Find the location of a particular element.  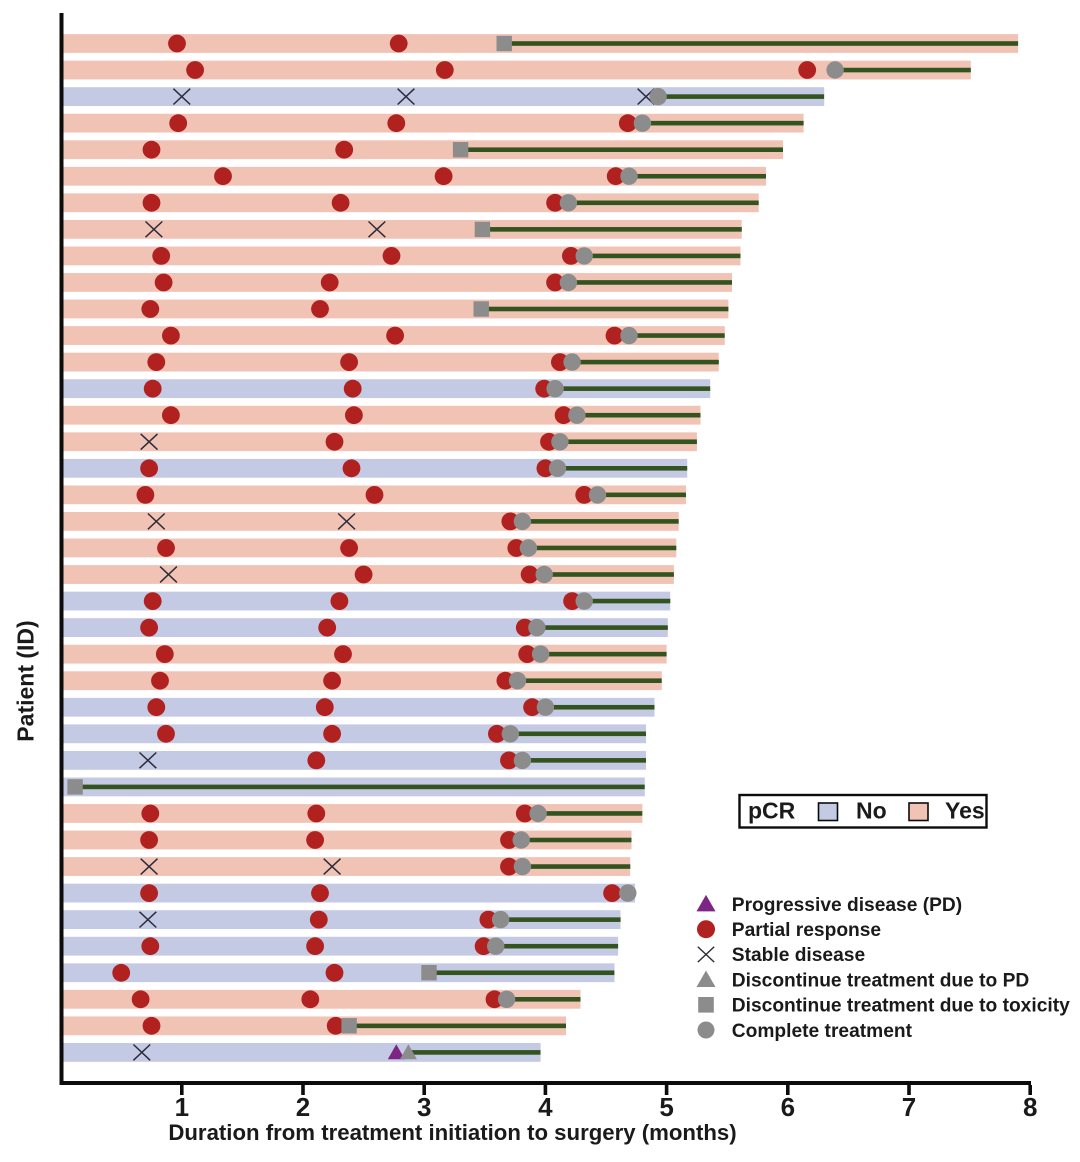

svg-text: pCR is located at coordinates (772, 811).